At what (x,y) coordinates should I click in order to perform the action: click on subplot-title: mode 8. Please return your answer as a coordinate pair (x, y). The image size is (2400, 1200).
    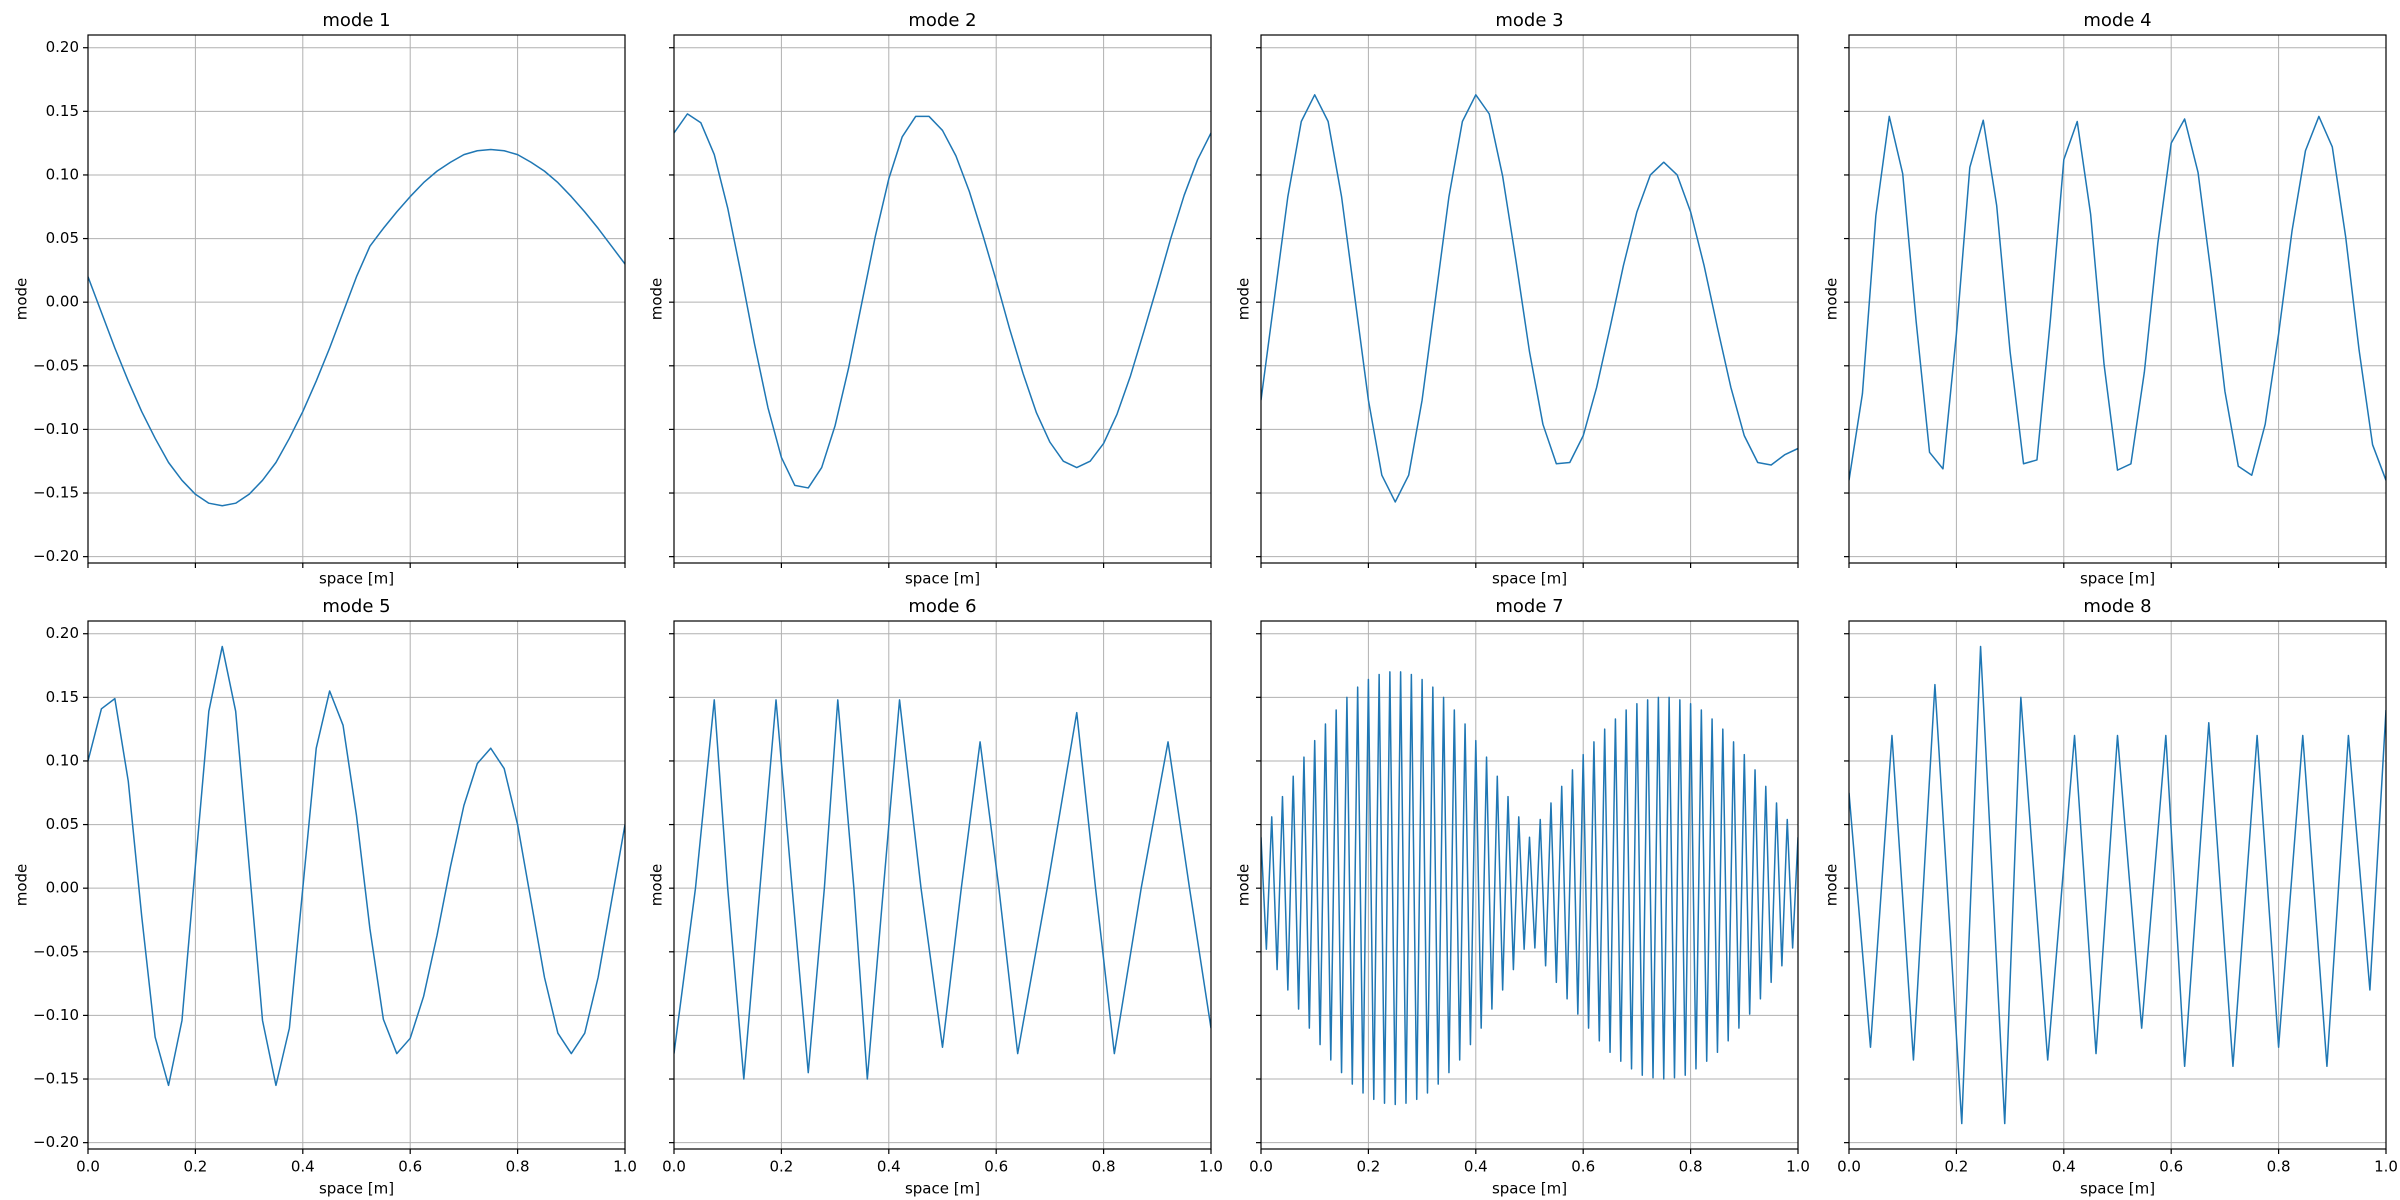
    Looking at the image, I should click on (2117, 606).